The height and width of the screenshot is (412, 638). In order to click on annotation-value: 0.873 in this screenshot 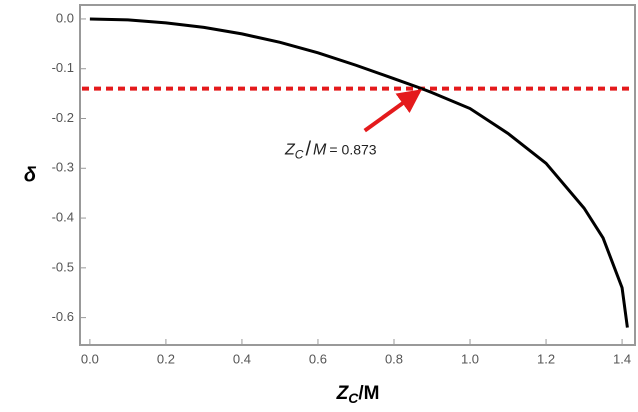, I will do `click(359, 149)`.